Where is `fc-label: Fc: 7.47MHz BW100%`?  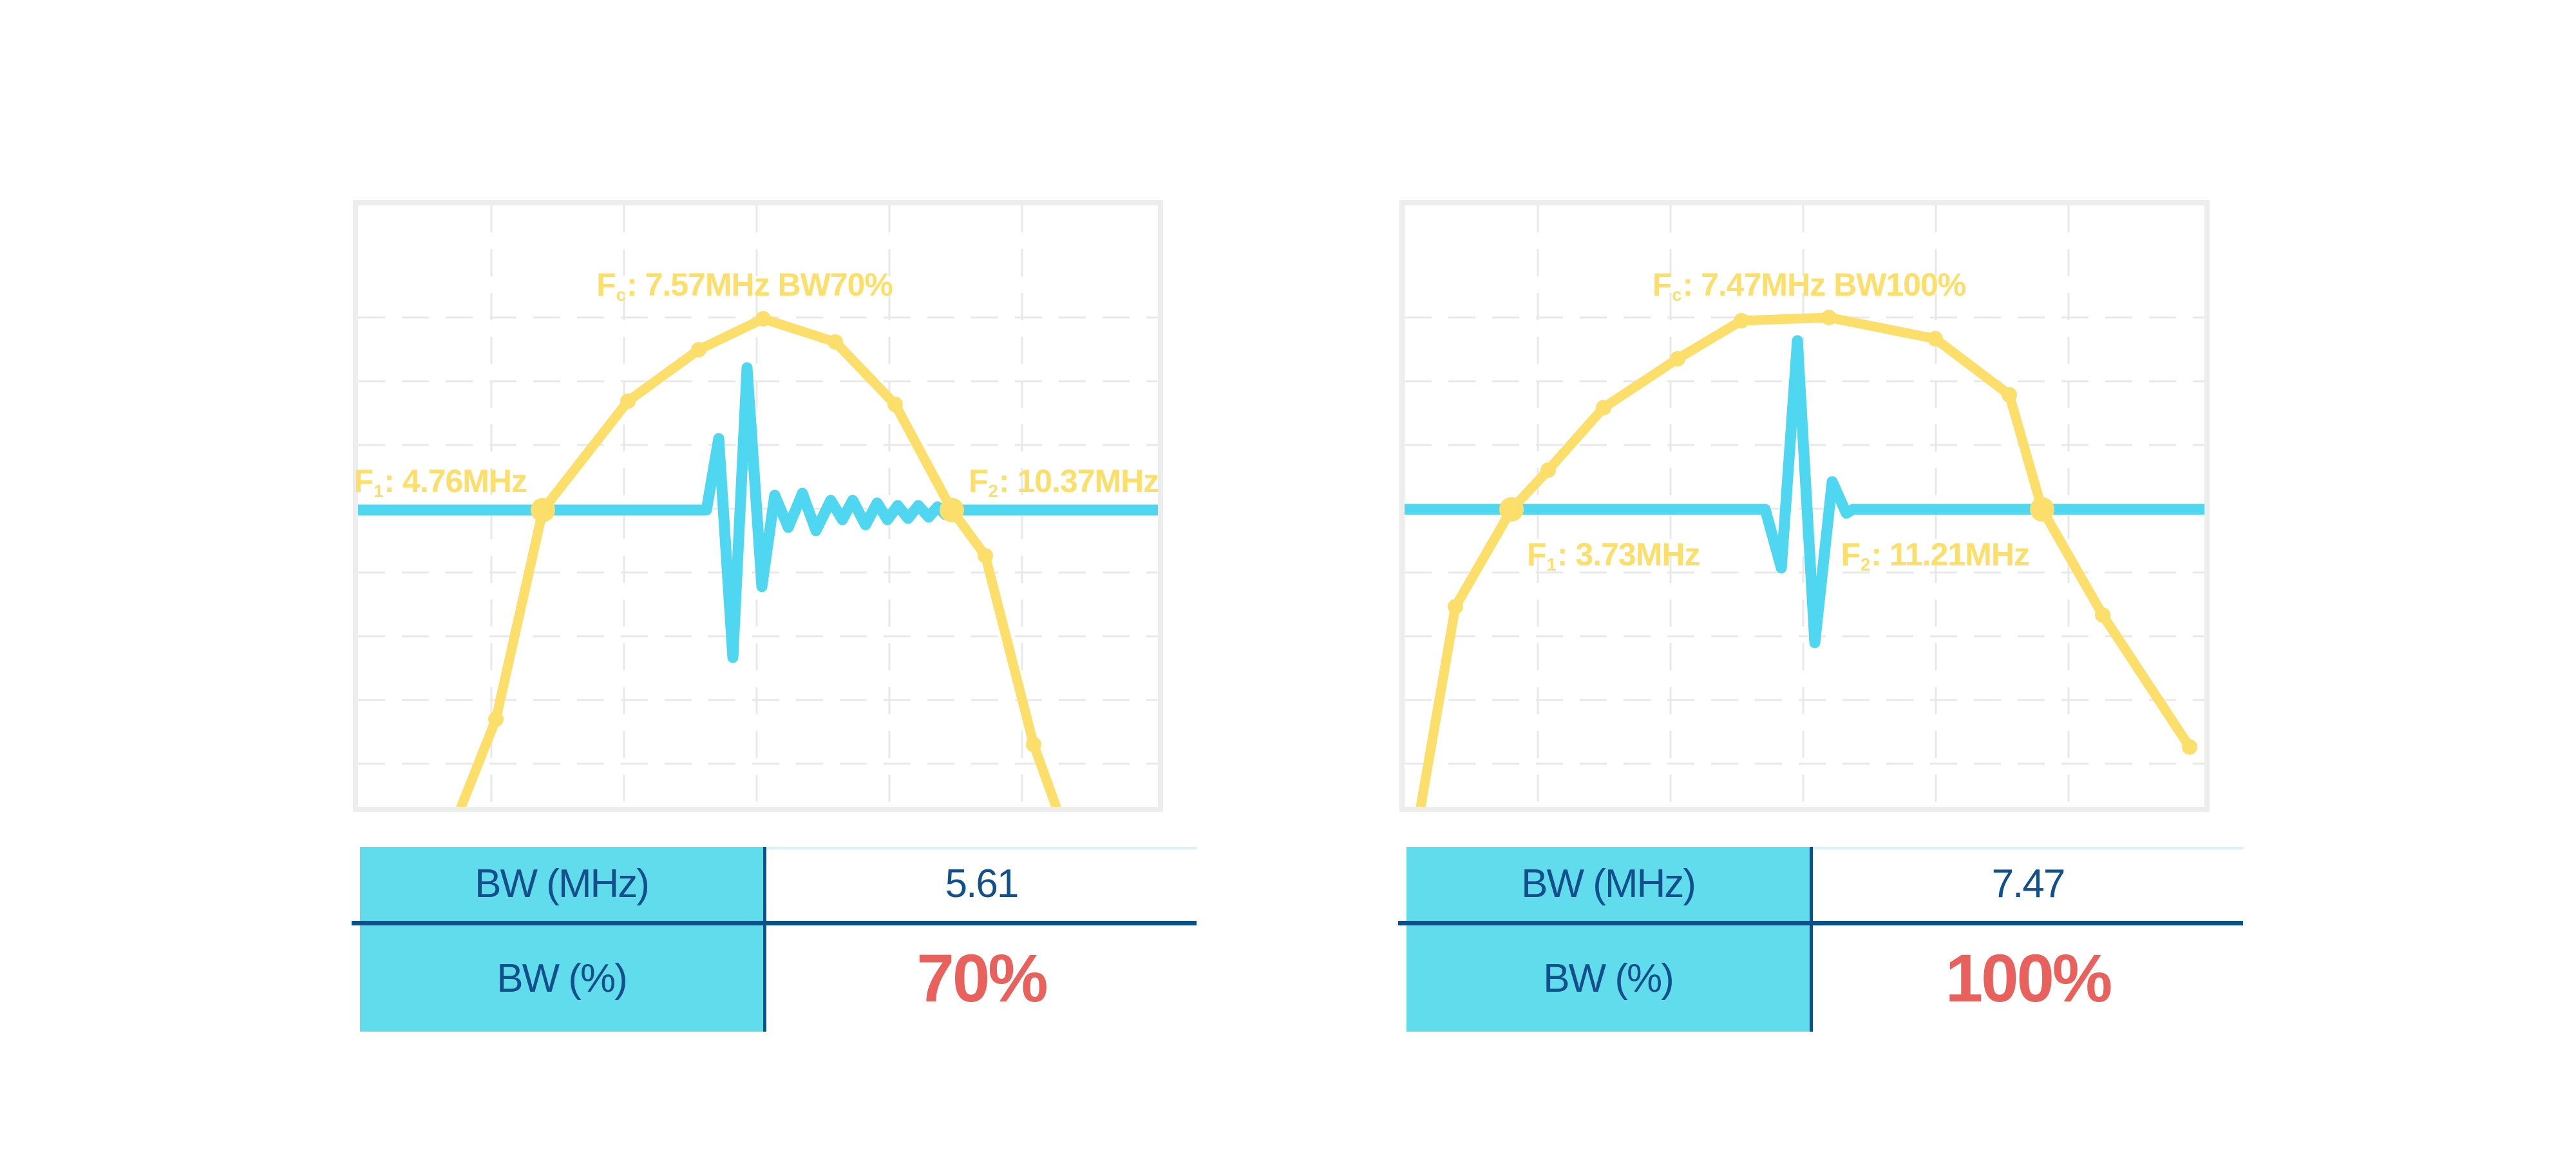
fc-label: Fc: 7.47MHz BW100% is located at coordinates (1810, 285).